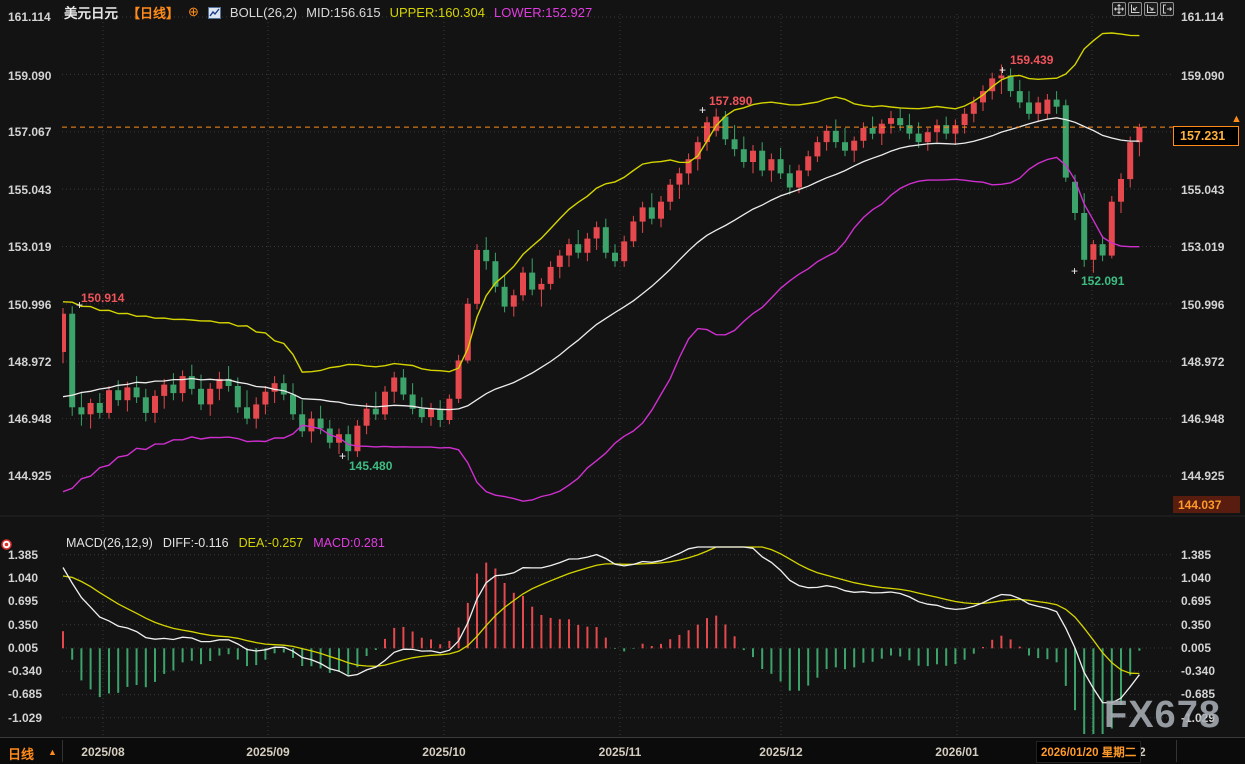 The height and width of the screenshot is (764, 1245). I want to click on macd-tick-left: -0.685, so click(25, 694).